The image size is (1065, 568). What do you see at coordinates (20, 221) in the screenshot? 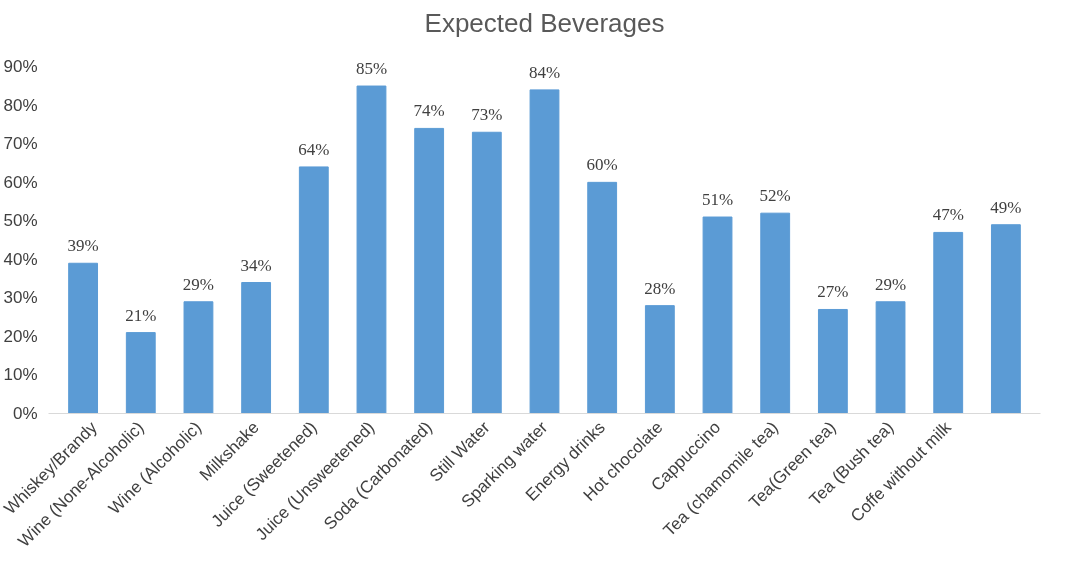
I see `y-tick-label: 50%` at bounding box center [20, 221].